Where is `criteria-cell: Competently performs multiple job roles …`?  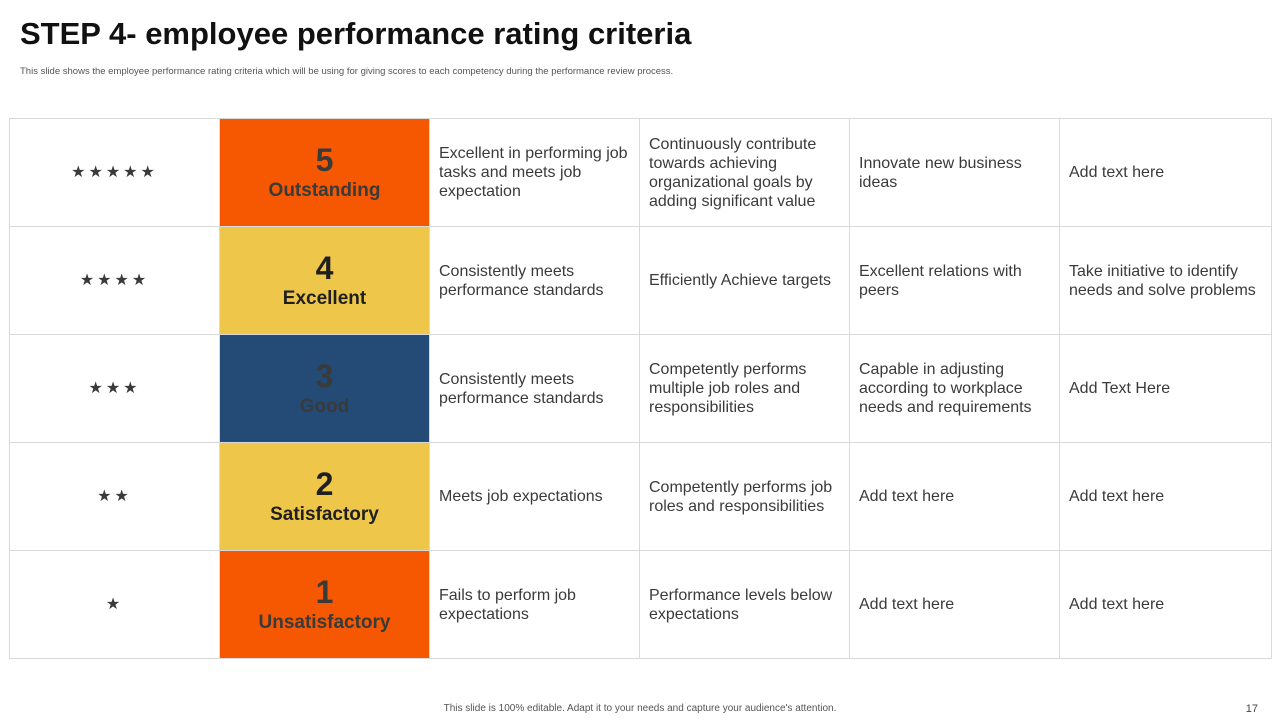
criteria-cell: Competently performs multiple job roles … is located at coordinates (744, 388).